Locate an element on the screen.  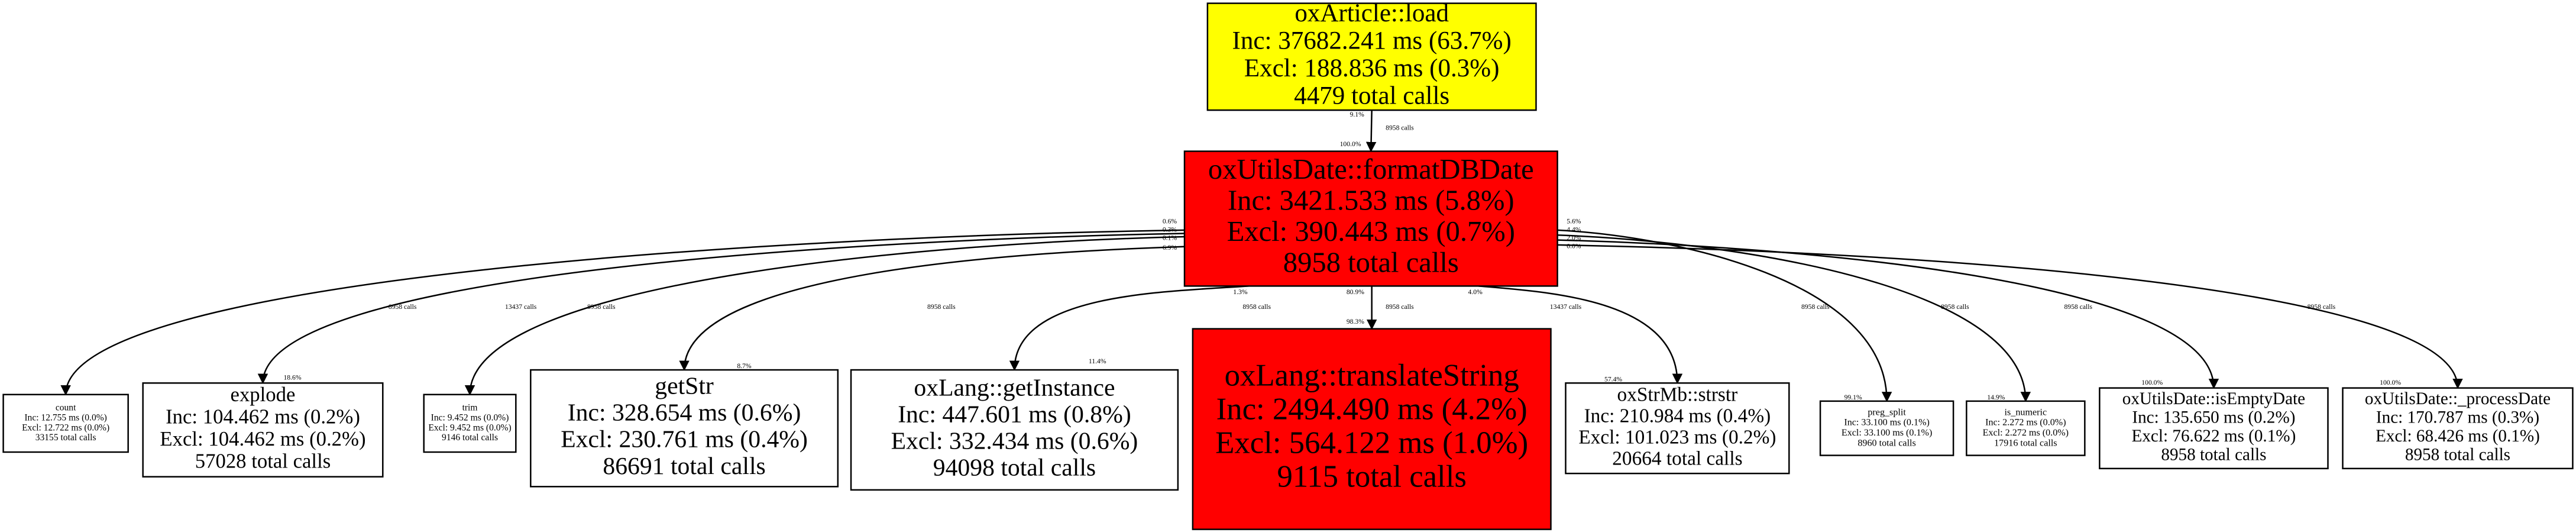
node-line: 8960 total calls is located at coordinates (1886, 443).